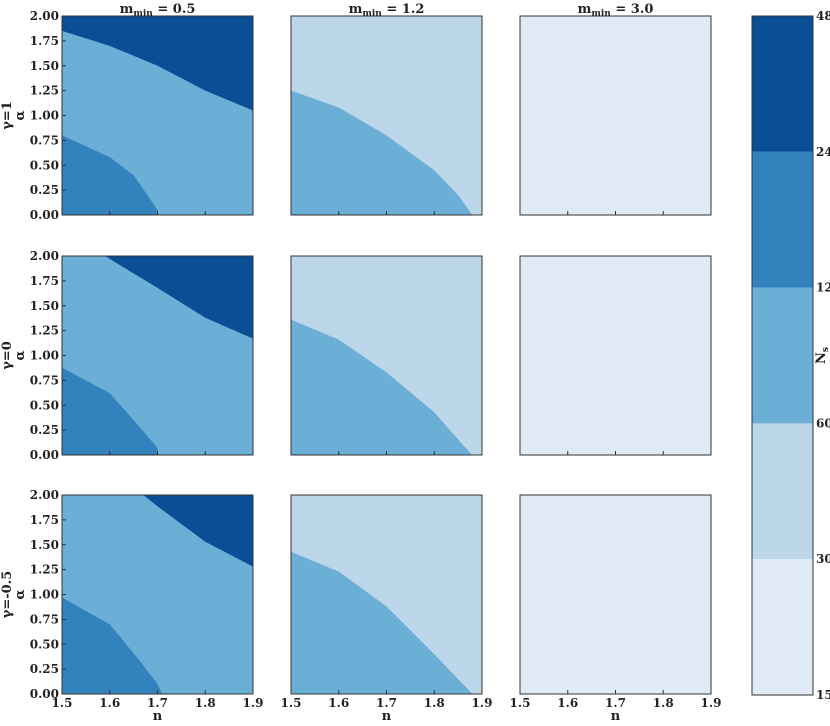 The width and height of the screenshot is (830, 726). What do you see at coordinates (823, 423) in the screenshot?
I see `colorbar-tick-label: 60` at bounding box center [823, 423].